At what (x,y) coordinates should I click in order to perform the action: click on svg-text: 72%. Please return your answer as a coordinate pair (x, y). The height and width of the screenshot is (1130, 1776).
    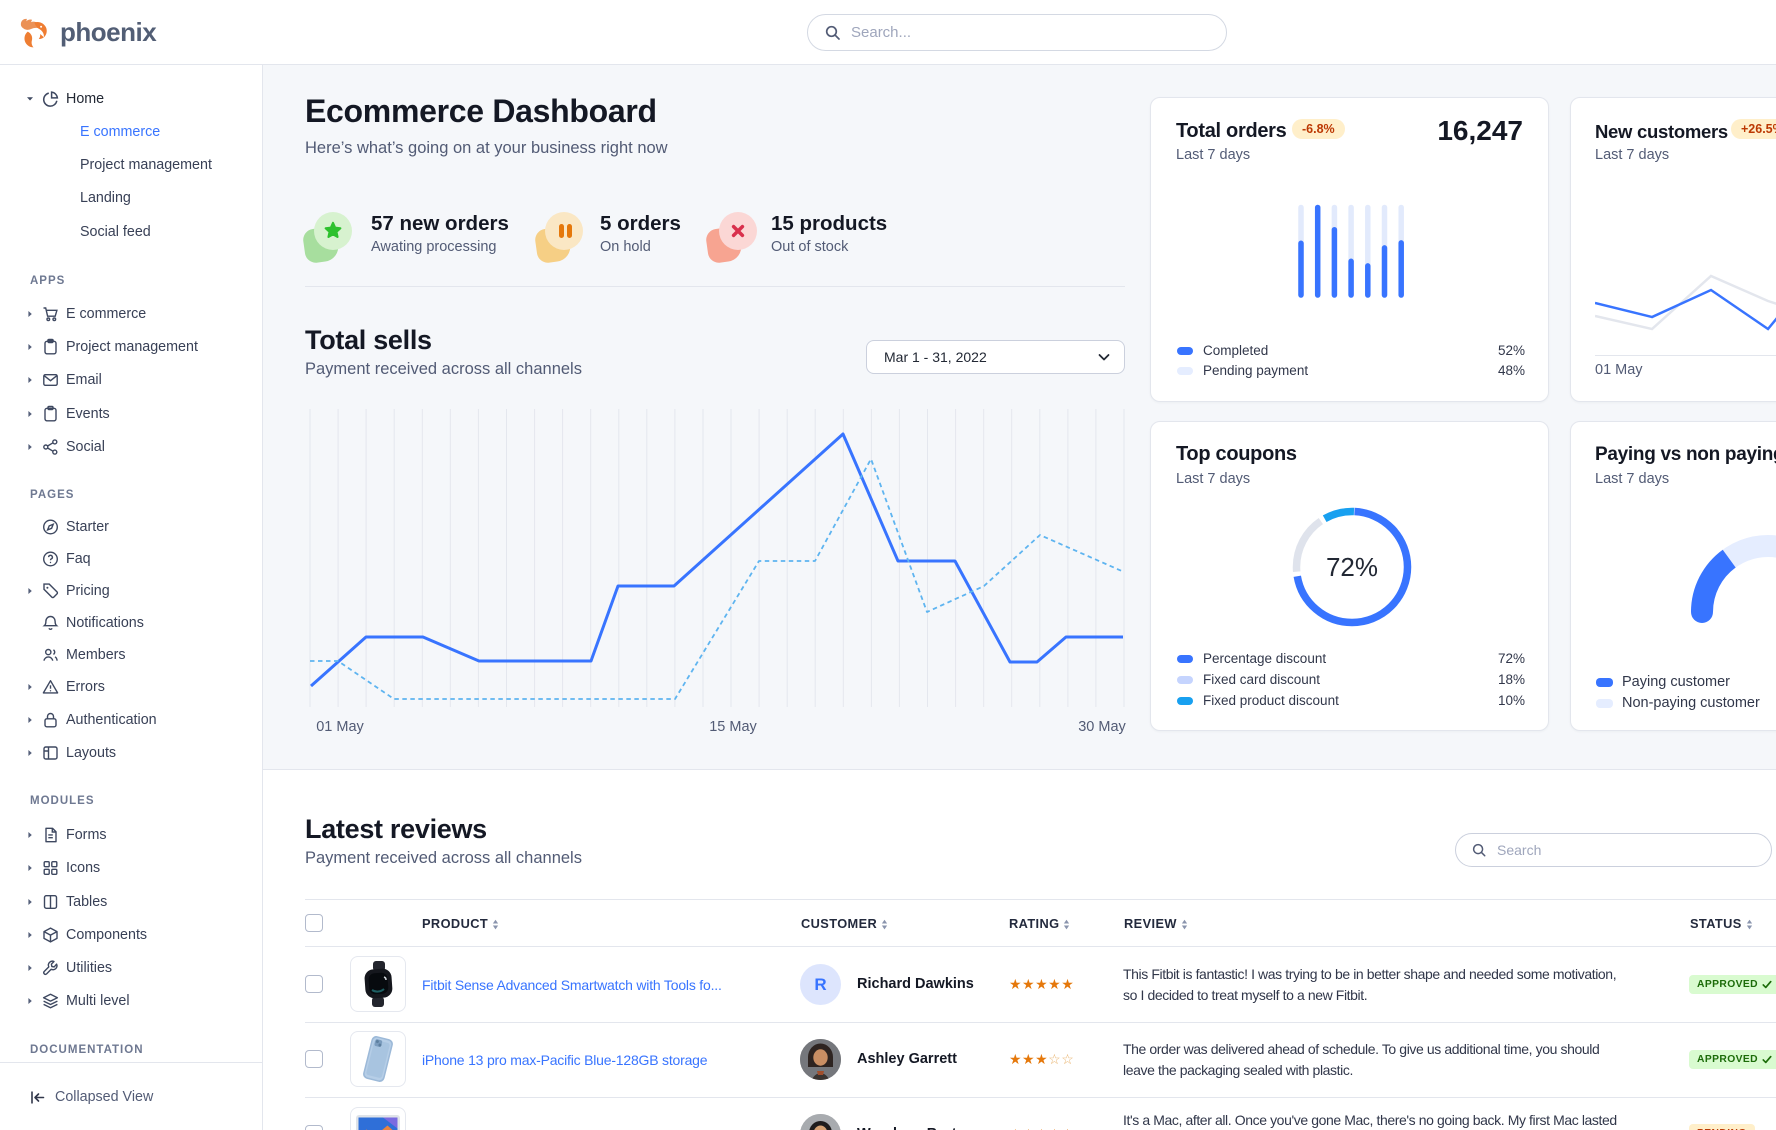
    Looking at the image, I should click on (1352, 567).